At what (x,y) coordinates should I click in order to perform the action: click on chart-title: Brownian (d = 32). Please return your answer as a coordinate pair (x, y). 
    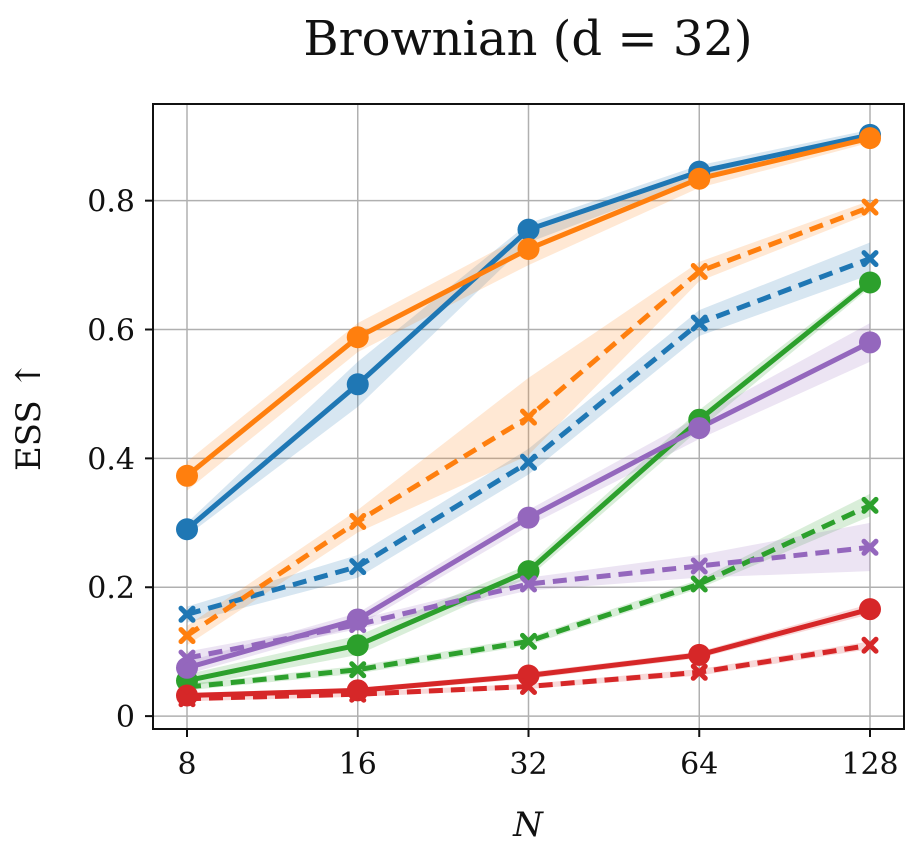
    Looking at the image, I should click on (527, 39).